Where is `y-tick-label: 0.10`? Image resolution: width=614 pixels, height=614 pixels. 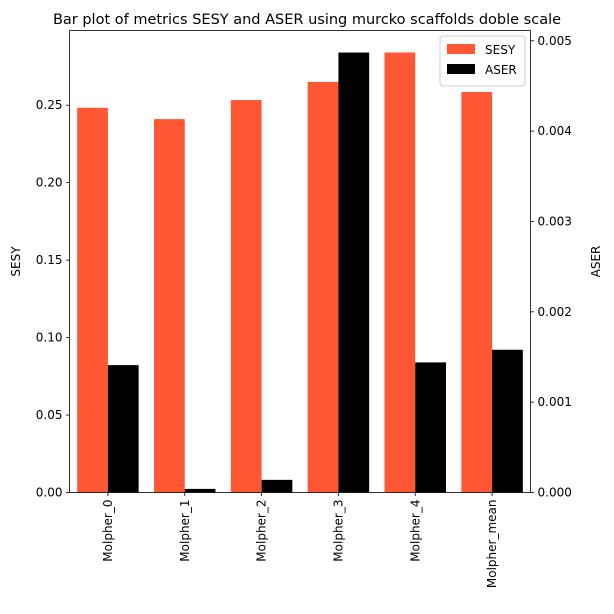 y-tick-label: 0.10 is located at coordinates (49, 338).